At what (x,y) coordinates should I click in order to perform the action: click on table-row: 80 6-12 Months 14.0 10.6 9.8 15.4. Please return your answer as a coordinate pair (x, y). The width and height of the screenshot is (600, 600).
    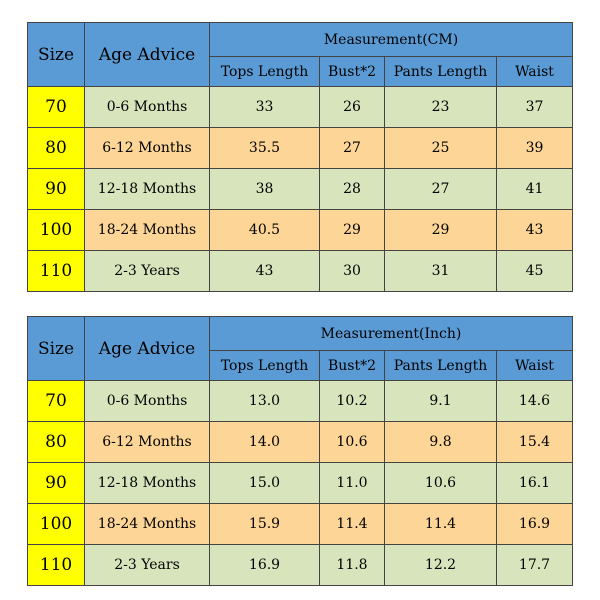
    Looking at the image, I should click on (300, 442).